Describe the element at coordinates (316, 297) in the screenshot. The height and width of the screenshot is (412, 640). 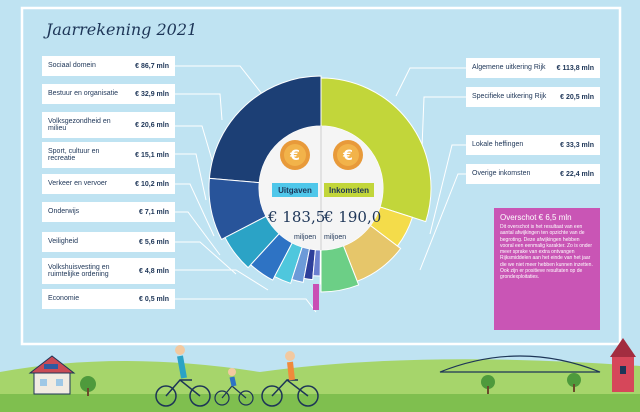
I see `donut-slice-expense-economie-marker` at that location.